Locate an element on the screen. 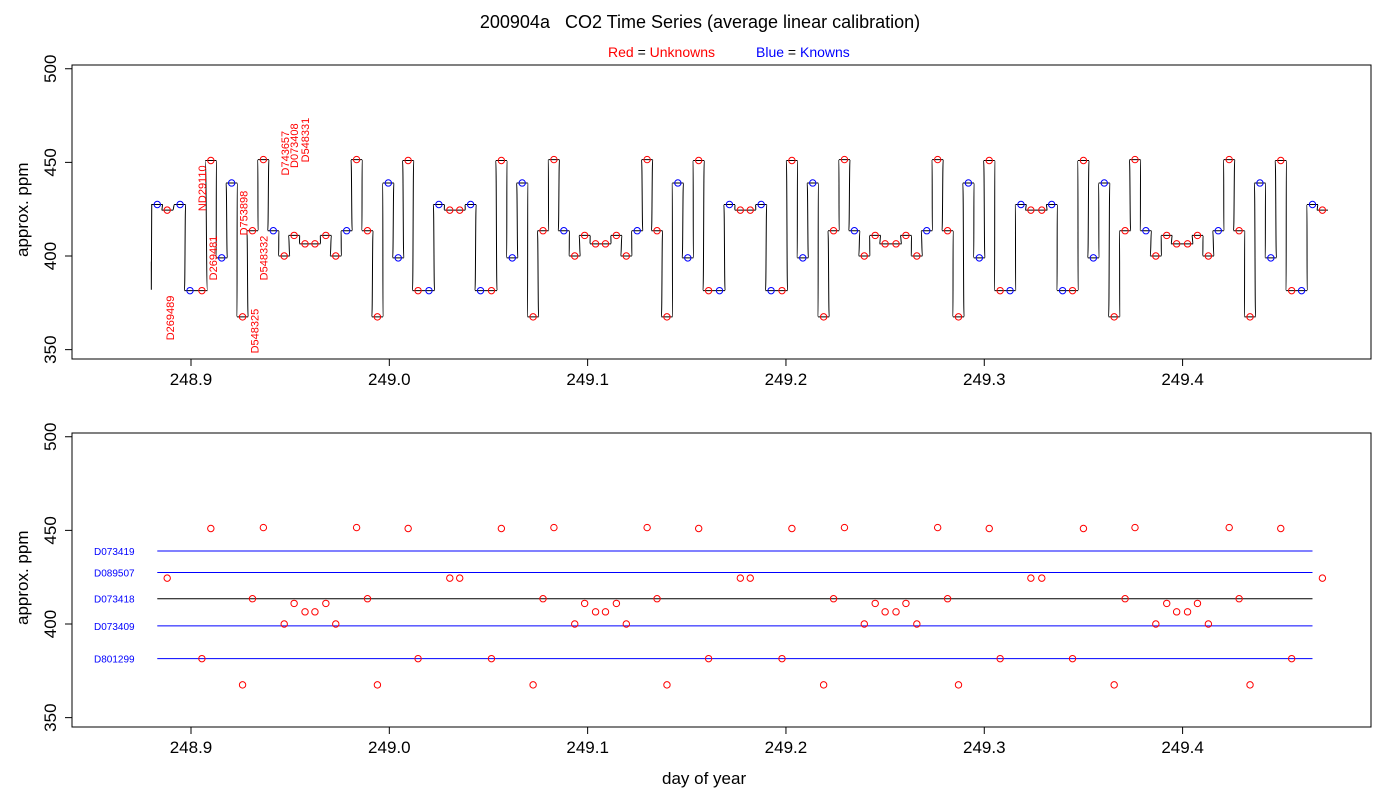 Image resolution: width=1400 pixels, height=800 pixels. bottom-reference-label: D073419 is located at coordinates (114, 552).